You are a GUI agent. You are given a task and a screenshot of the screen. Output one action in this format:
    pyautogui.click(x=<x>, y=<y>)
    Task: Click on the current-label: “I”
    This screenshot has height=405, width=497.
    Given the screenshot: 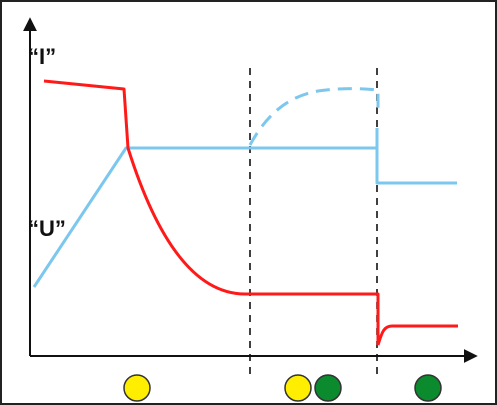 What is the action you would take?
    pyautogui.click(x=42, y=56)
    